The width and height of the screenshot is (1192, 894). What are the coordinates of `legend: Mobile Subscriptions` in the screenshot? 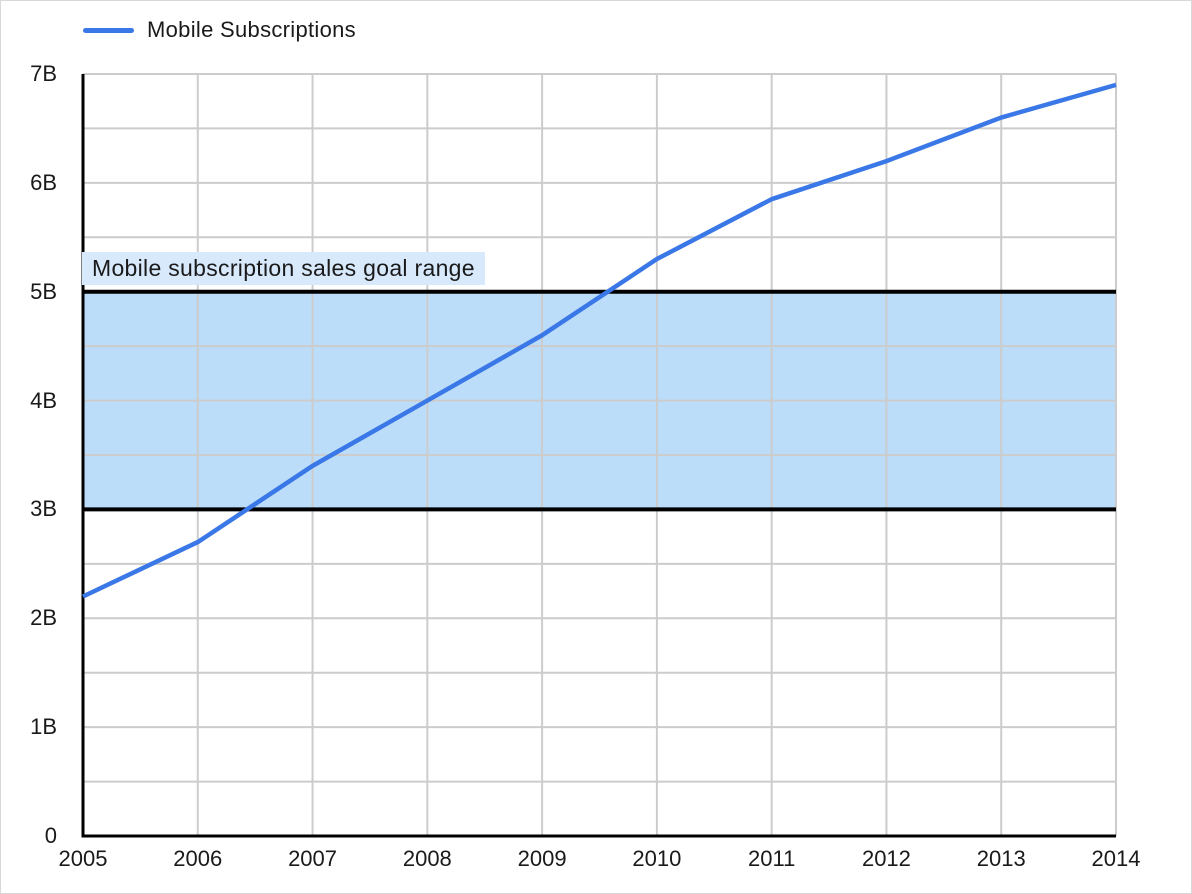 It's located at (219, 30).